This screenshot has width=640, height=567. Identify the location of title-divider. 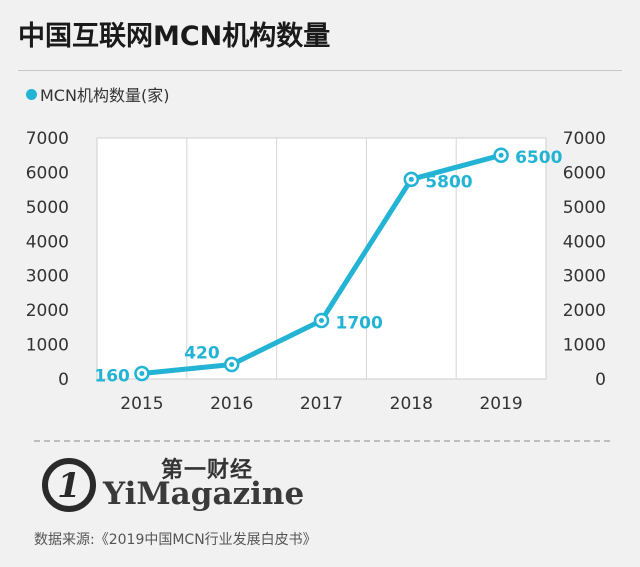
(320, 70).